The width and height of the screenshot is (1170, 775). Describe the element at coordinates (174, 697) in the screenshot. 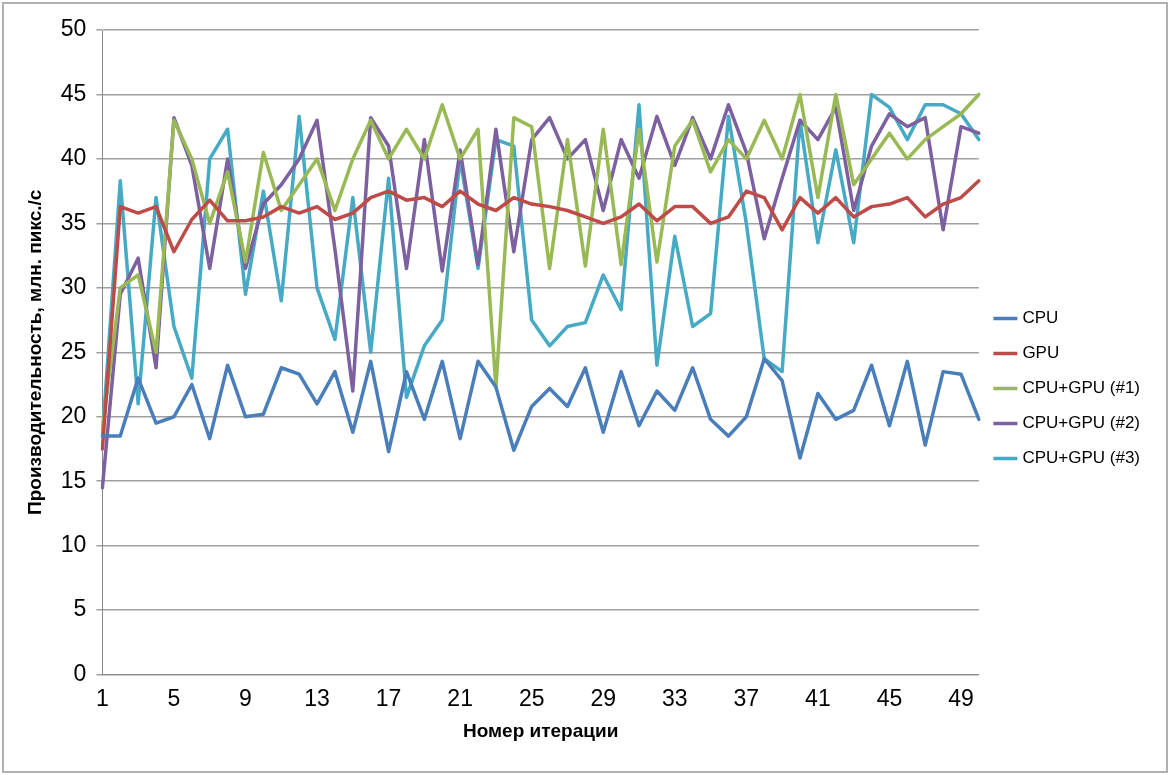

I see `x-tick-label: 5` at that location.